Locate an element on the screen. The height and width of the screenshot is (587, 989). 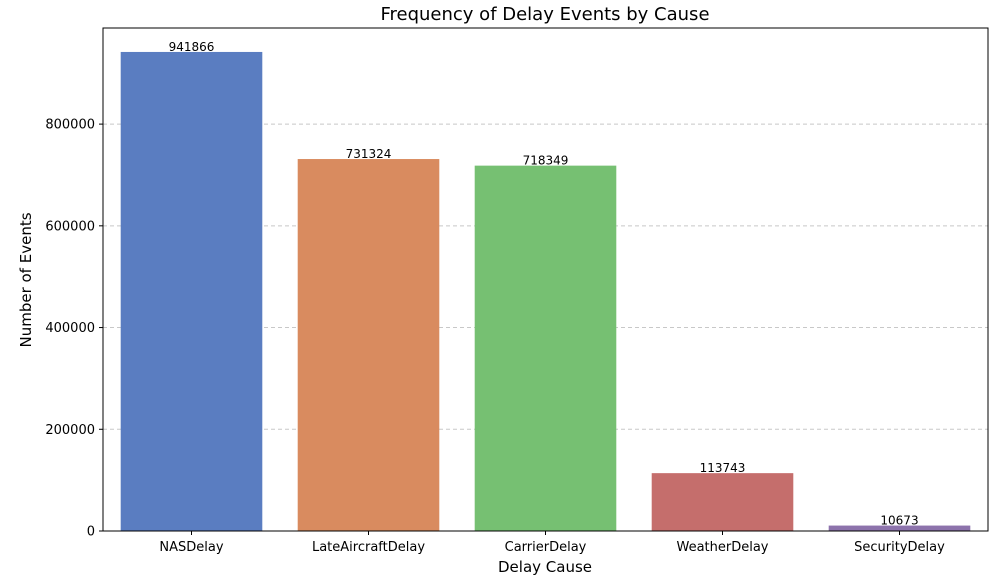
y-tick-label: 200000 is located at coordinates (70, 430).